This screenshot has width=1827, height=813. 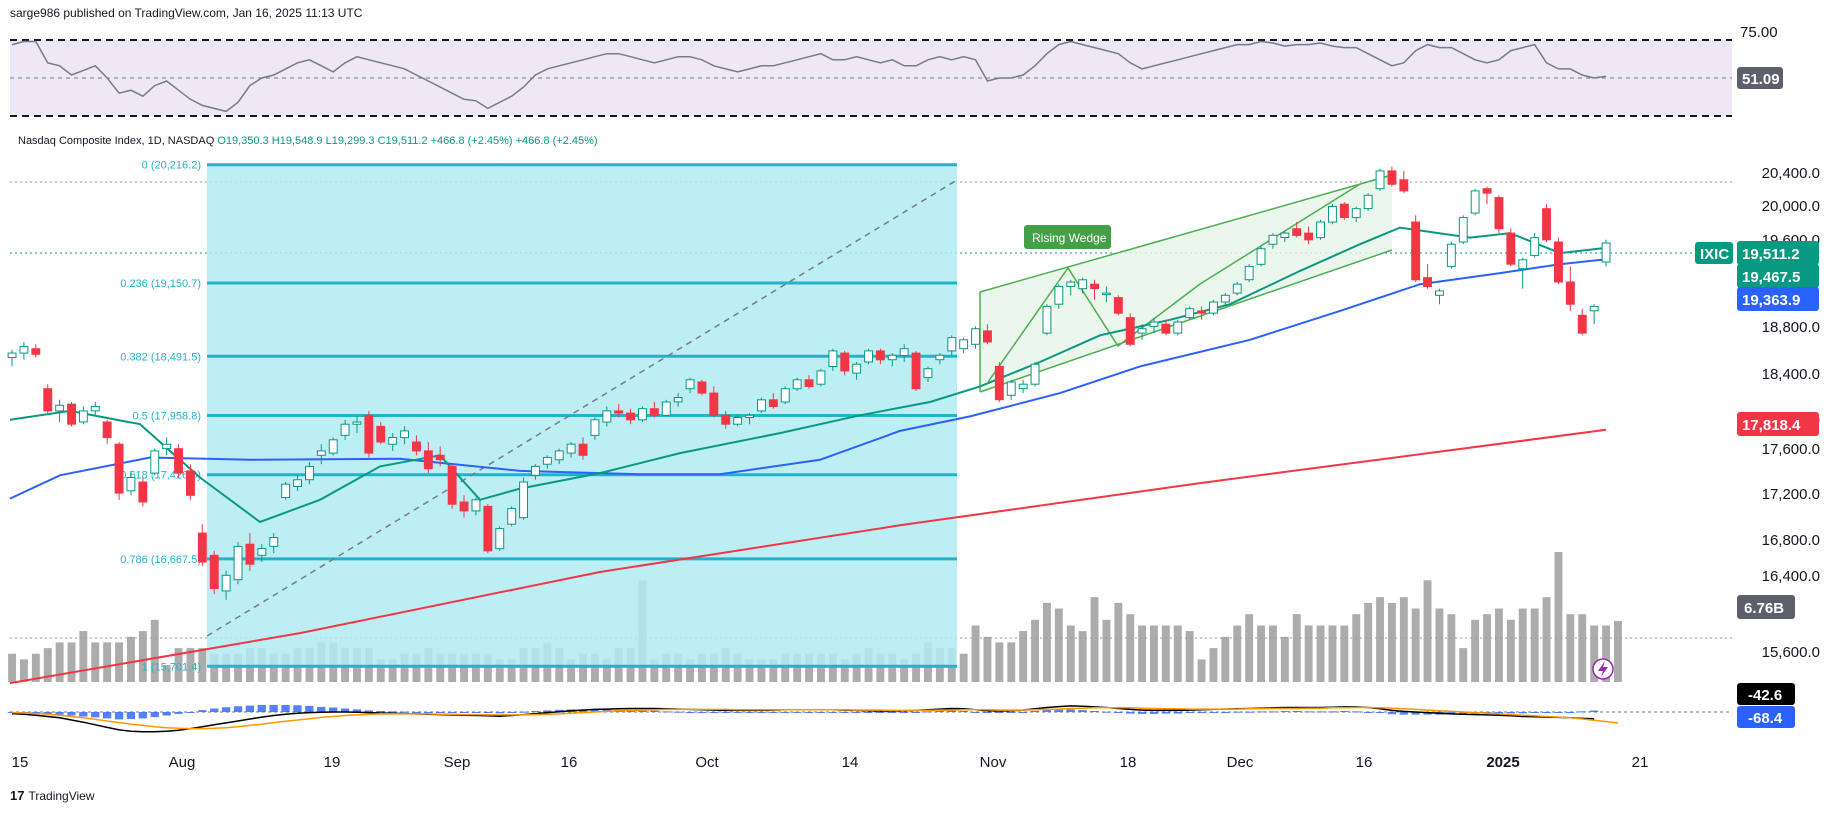 I want to click on time-axis-label: 21, so click(x=1640, y=762).